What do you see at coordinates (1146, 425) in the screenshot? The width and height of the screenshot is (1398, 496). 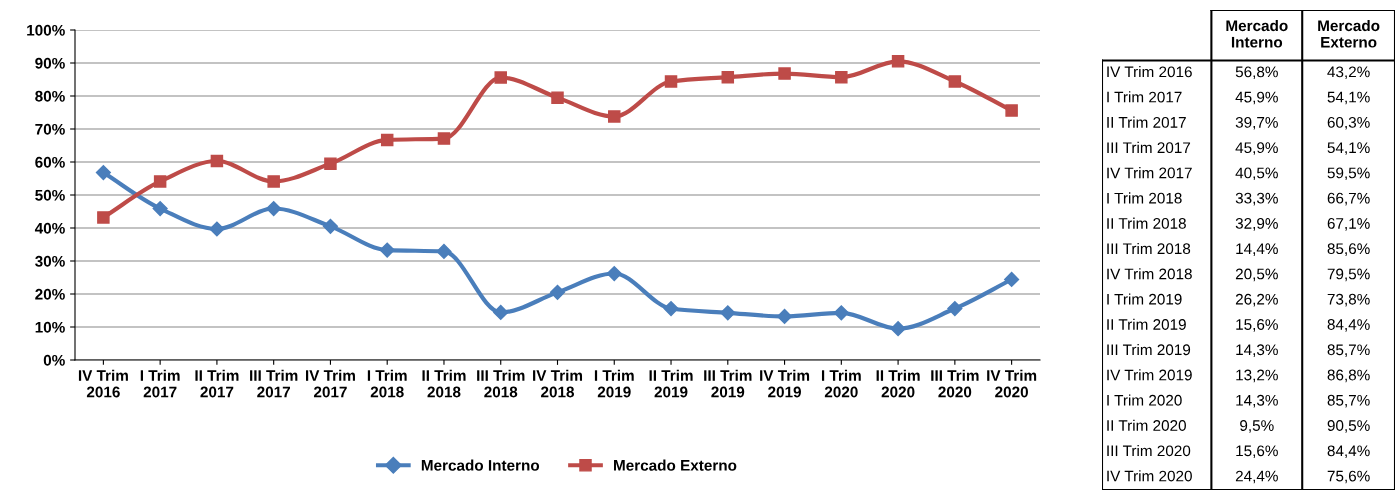 I see `text: II Trim 2020` at bounding box center [1146, 425].